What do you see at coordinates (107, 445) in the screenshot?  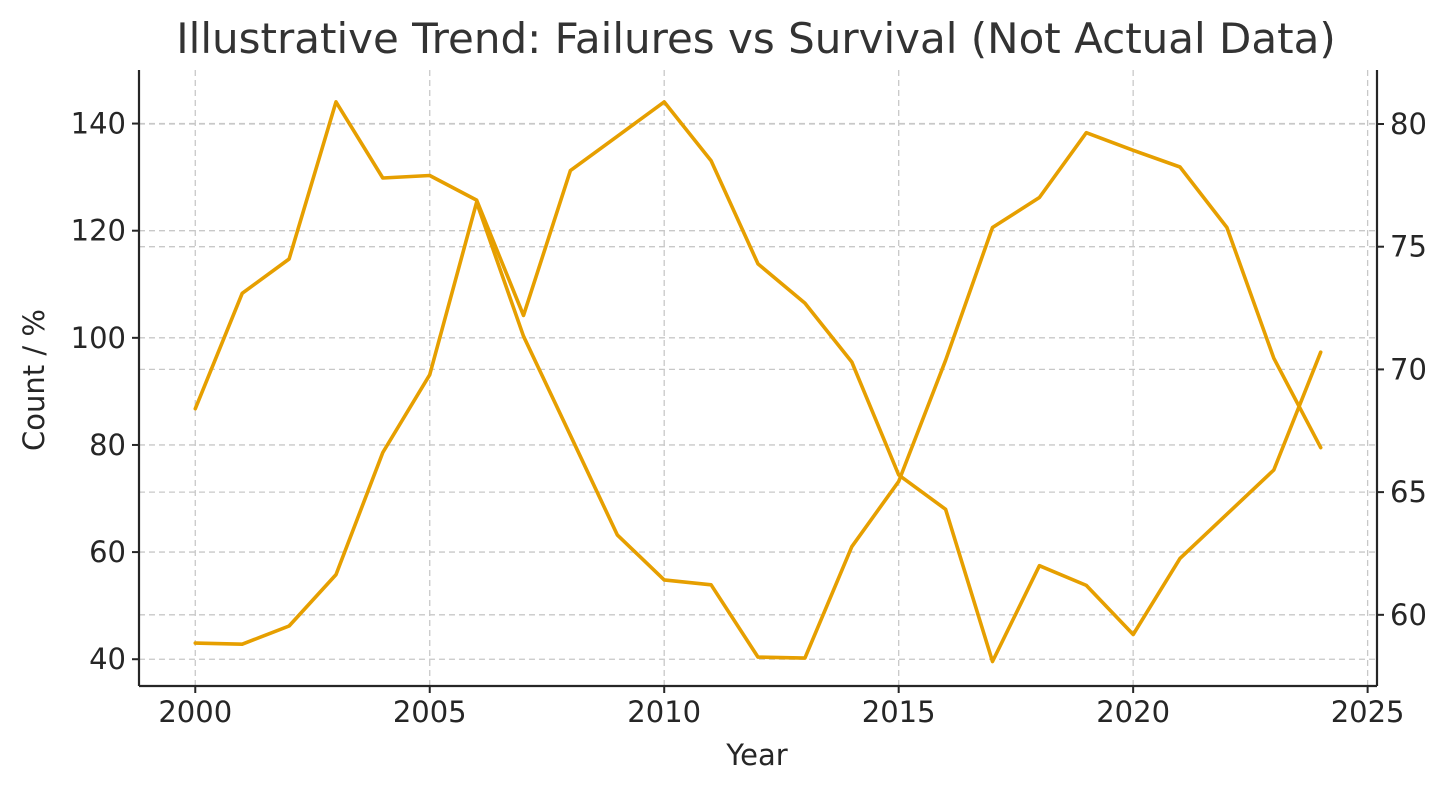 I see `y-tick-label: 80` at bounding box center [107, 445].